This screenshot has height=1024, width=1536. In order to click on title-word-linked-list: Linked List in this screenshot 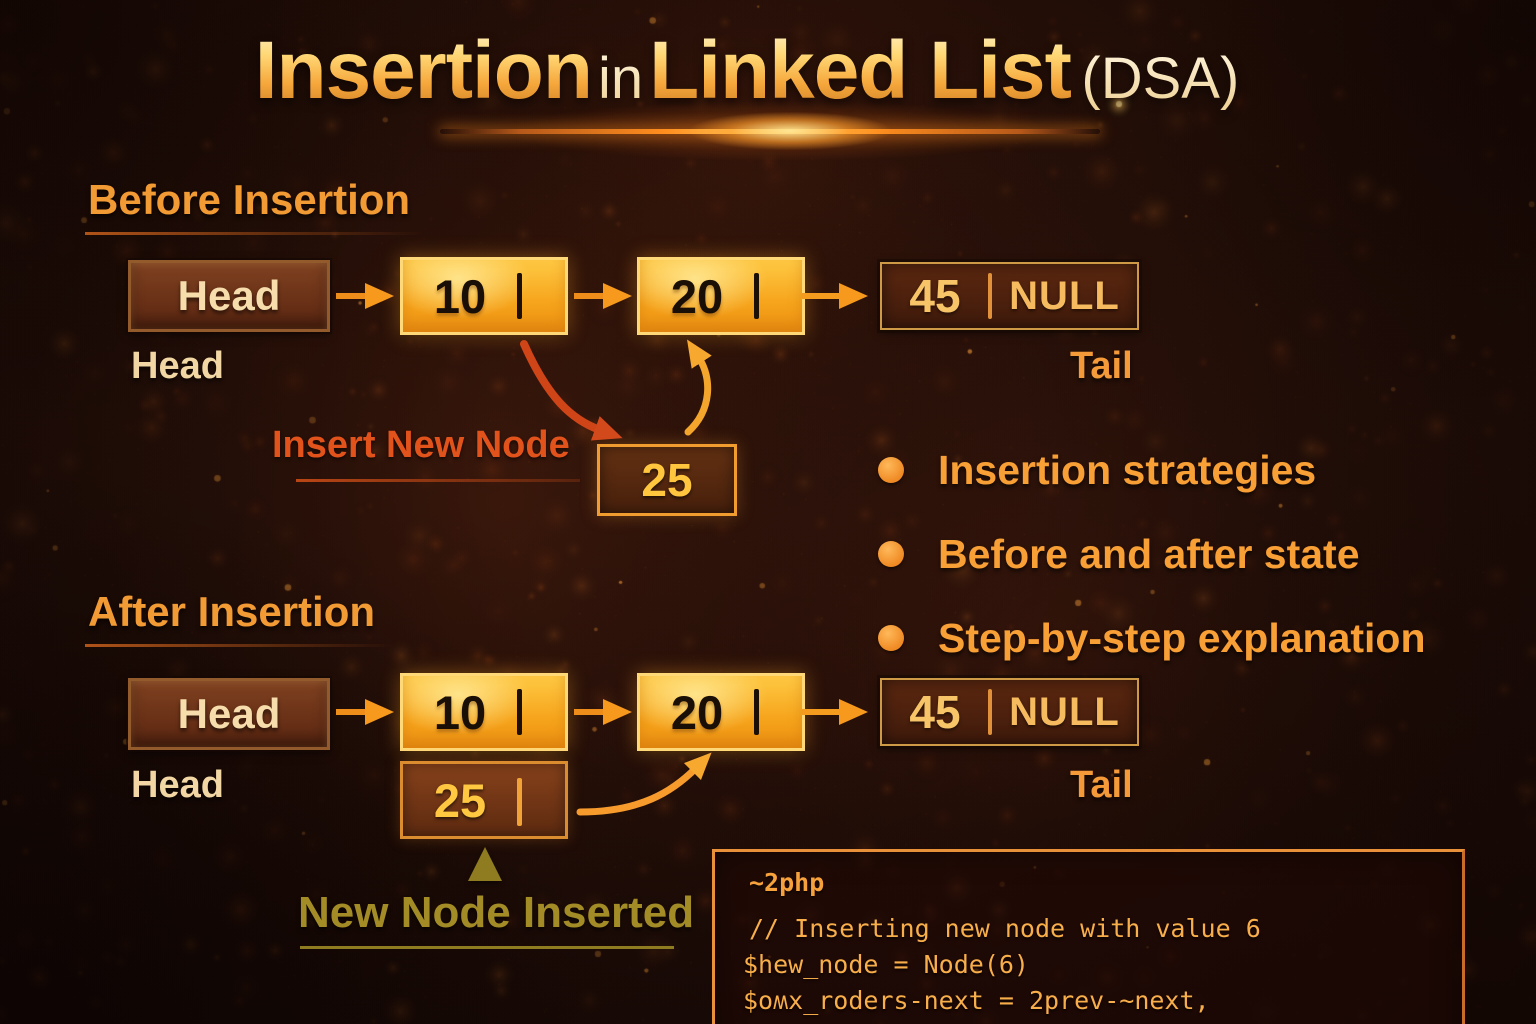, I will do `click(860, 70)`.